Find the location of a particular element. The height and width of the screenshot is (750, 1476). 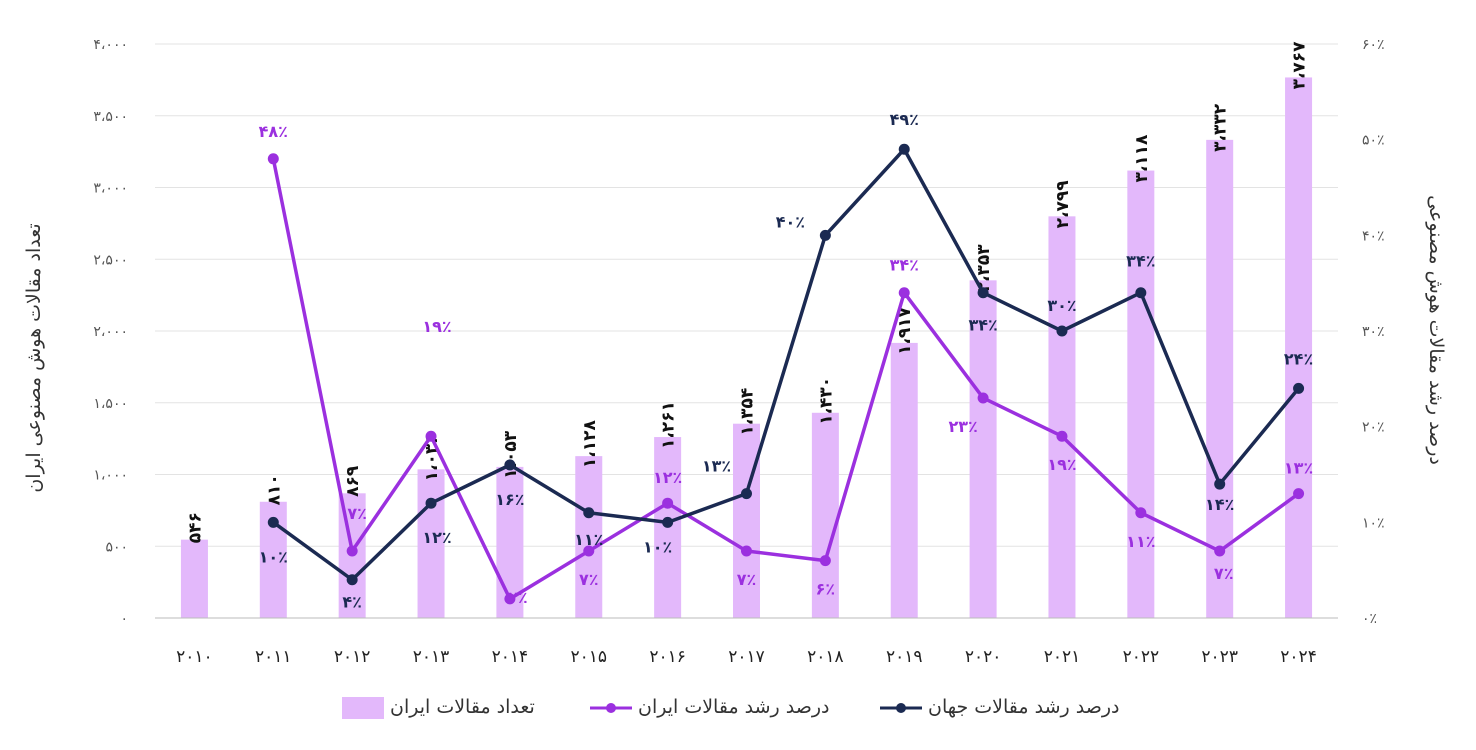

x-tick-label: ۲۰۲۴ is located at coordinates (1298, 657).